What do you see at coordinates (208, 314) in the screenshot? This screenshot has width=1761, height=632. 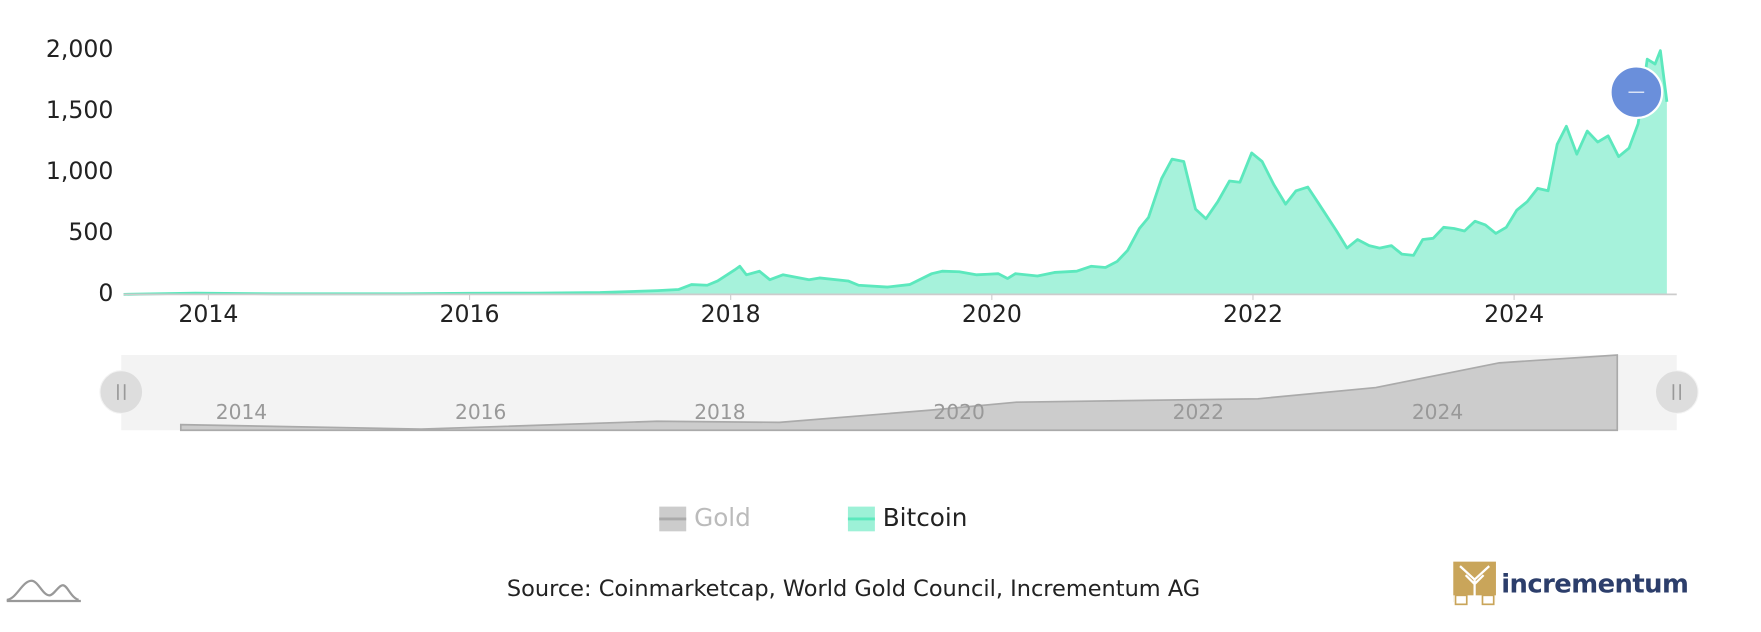 I see `x-tick-label: 2014` at bounding box center [208, 314].